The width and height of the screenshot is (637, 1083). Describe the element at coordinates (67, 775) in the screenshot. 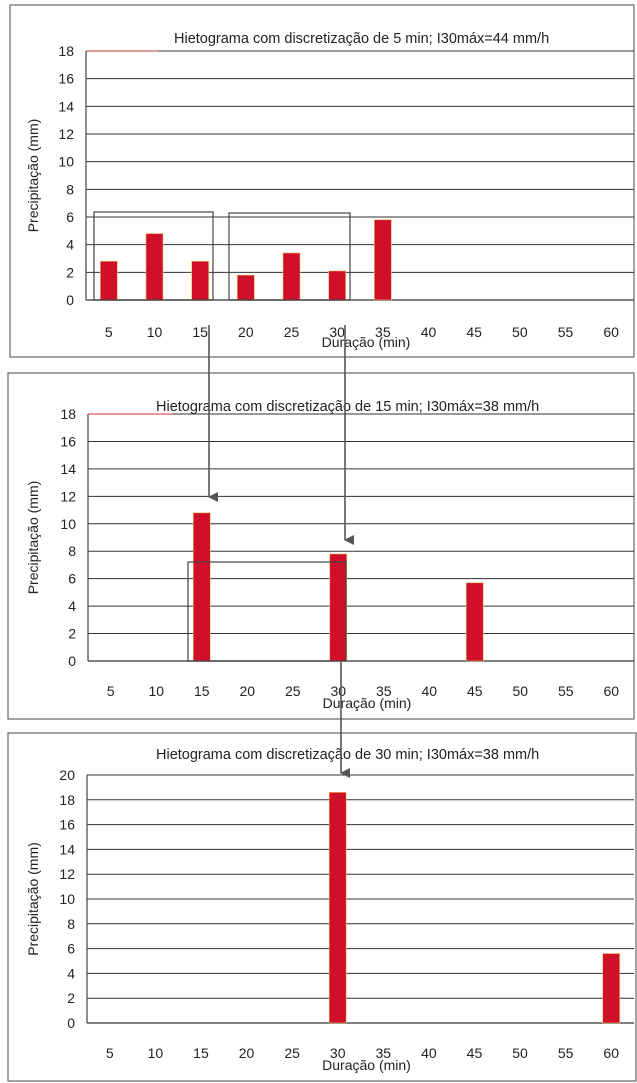

I see `y-tick-label: 20` at that location.